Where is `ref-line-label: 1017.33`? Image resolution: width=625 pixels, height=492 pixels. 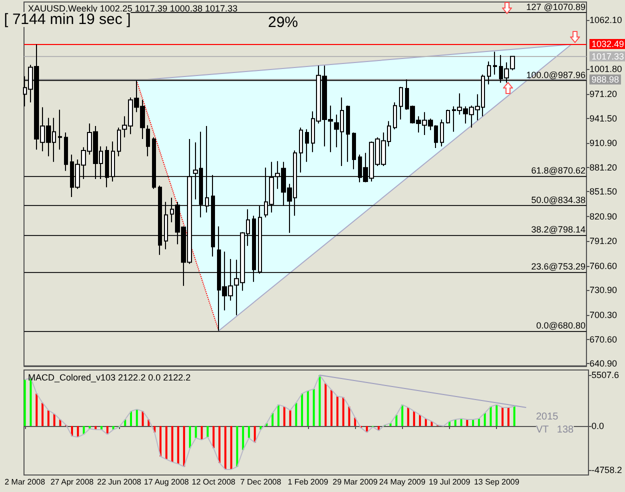
ref-line-label: 1017.33 is located at coordinates (607, 56).